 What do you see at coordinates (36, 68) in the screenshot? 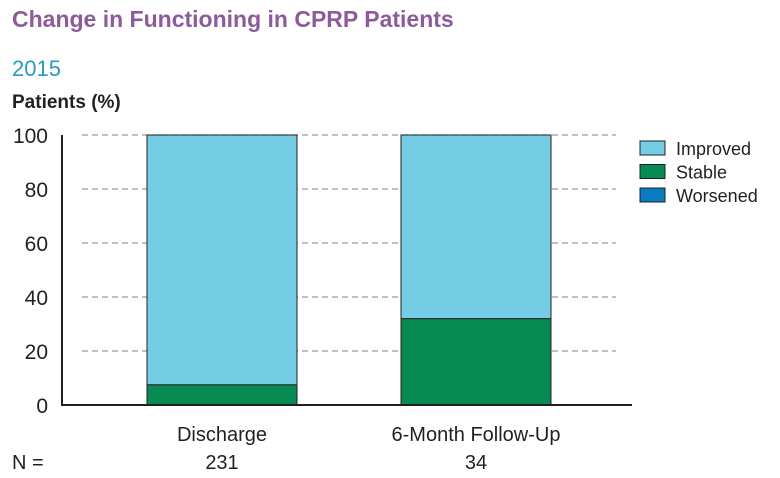
I see `chart-subtitle: 2015` at bounding box center [36, 68].